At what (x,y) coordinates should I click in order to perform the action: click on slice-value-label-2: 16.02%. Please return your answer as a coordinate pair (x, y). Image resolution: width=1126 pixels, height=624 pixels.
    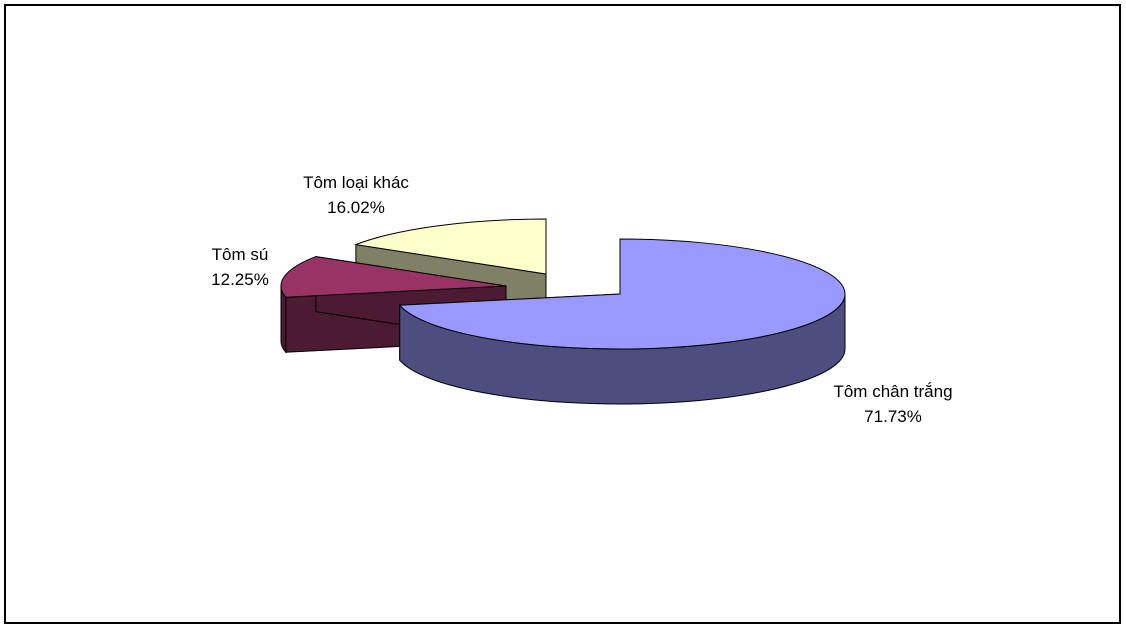
    Looking at the image, I should click on (356, 207).